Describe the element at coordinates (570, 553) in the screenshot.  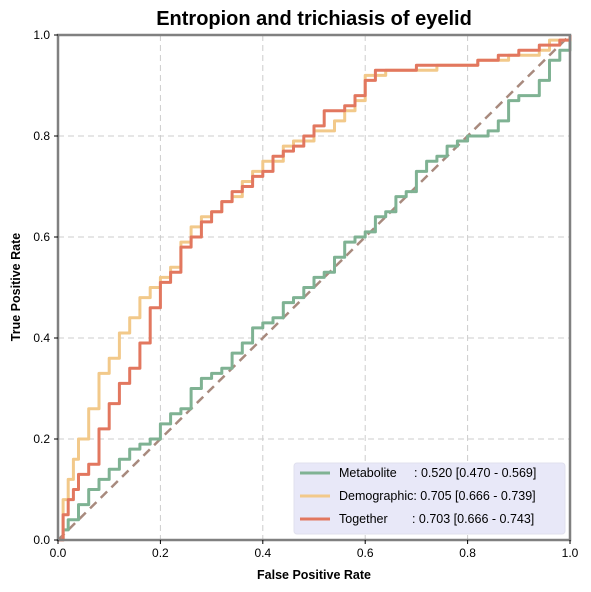
I see `x-tick-label: 1.0` at that location.